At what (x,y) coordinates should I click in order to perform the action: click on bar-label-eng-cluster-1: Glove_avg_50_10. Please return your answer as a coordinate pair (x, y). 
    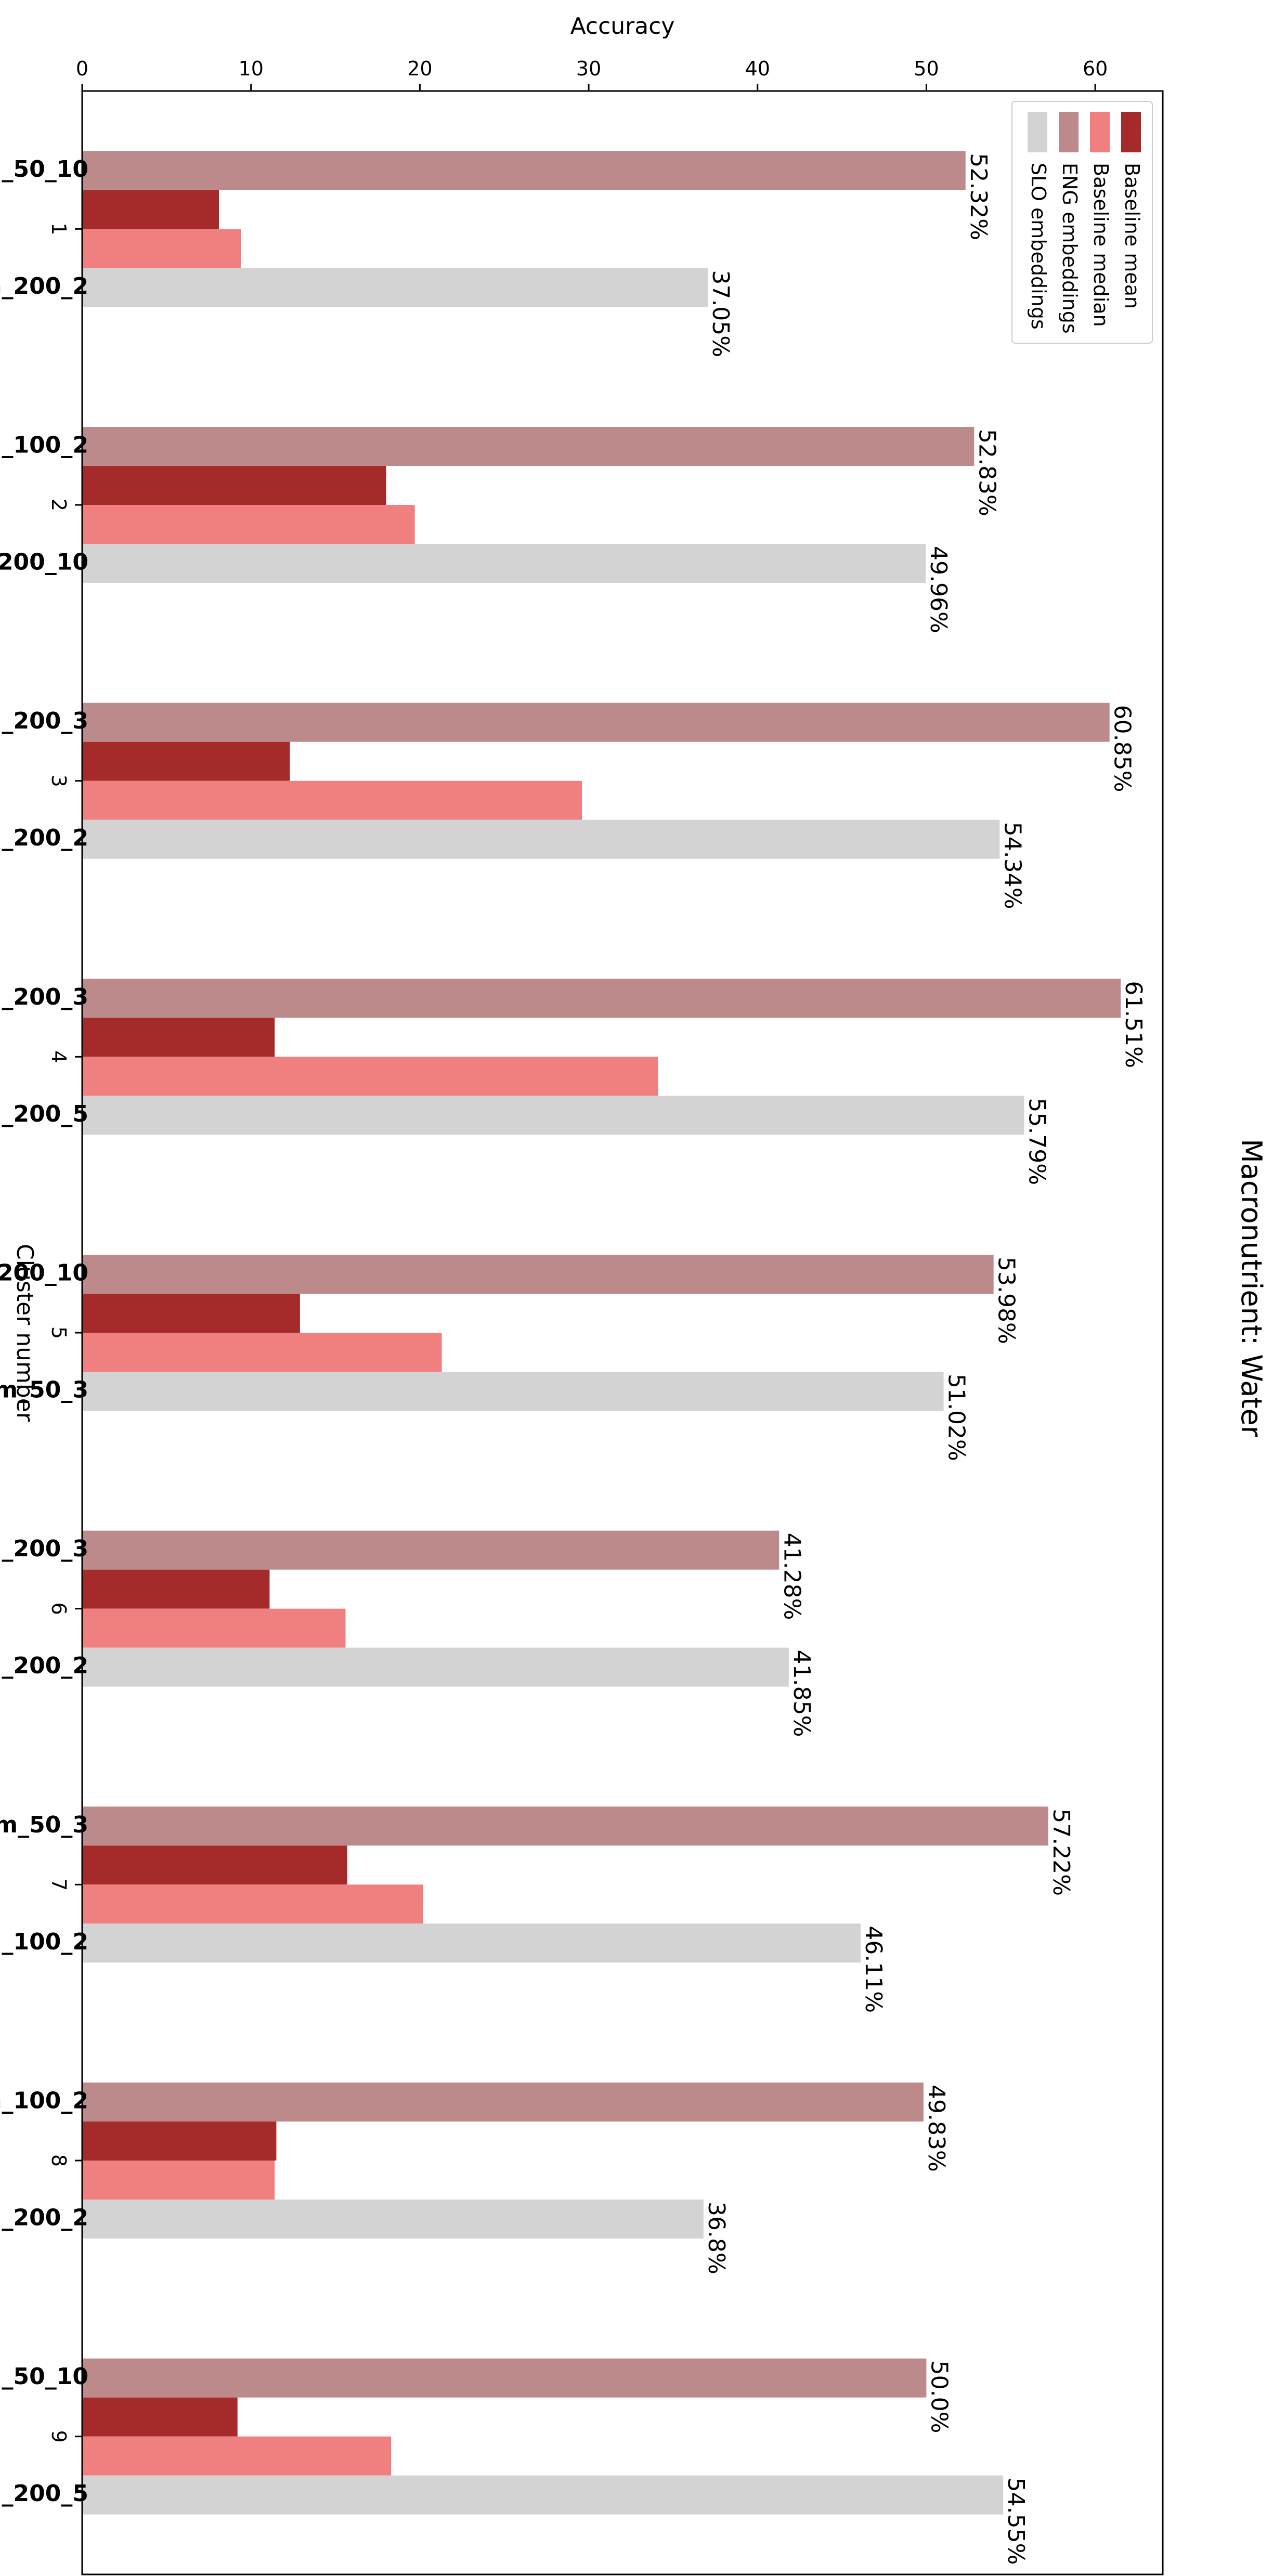
    Looking at the image, I should click on (44, 169).